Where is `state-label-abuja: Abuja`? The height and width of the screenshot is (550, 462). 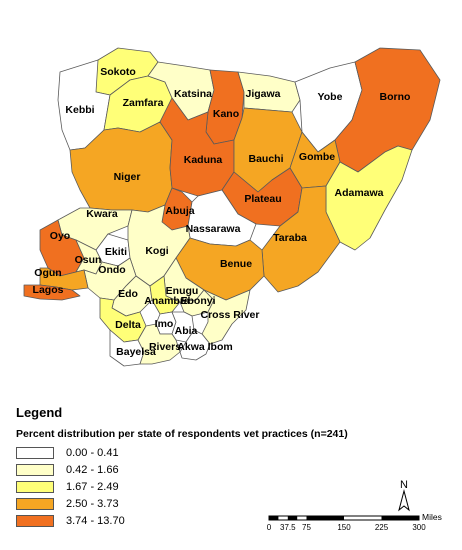
state-label-abuja: Abuja is located at coordinates (179, 211).